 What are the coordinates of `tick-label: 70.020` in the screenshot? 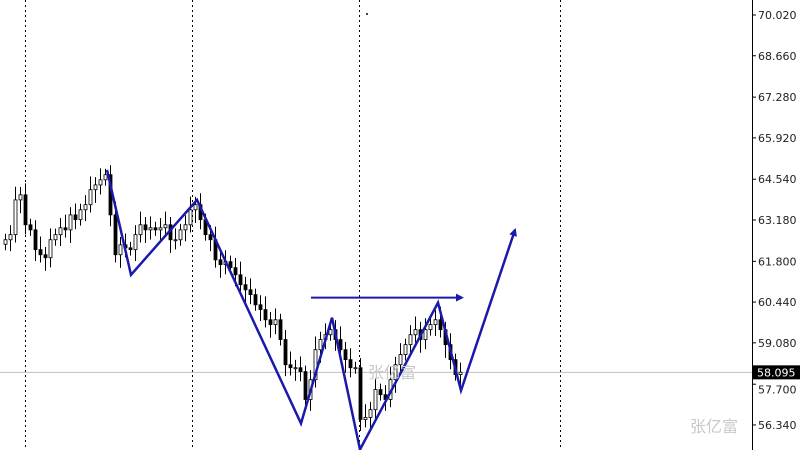 It's located at (777, 15).